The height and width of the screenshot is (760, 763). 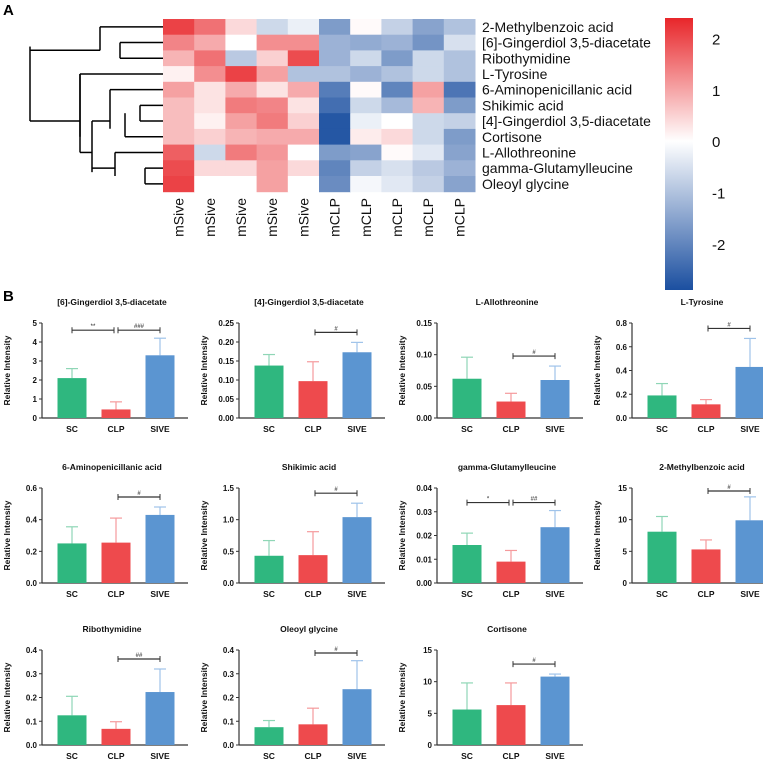 I want to click on y-tick-label: 0.5, so click(x=229, y=551).